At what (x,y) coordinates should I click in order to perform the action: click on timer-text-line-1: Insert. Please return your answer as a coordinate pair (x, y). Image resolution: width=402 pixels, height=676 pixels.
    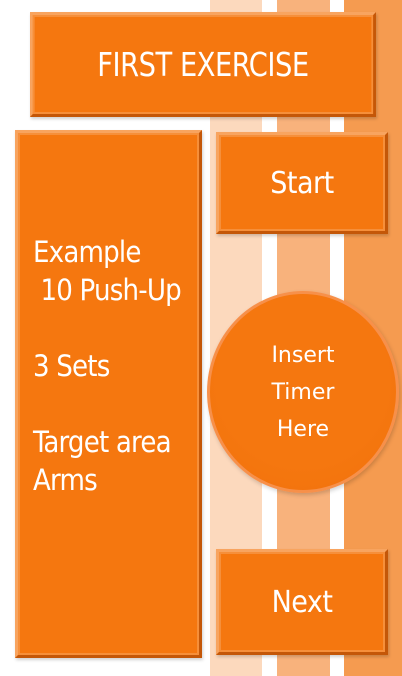
    Looking at the image, I should click on (303, 355).